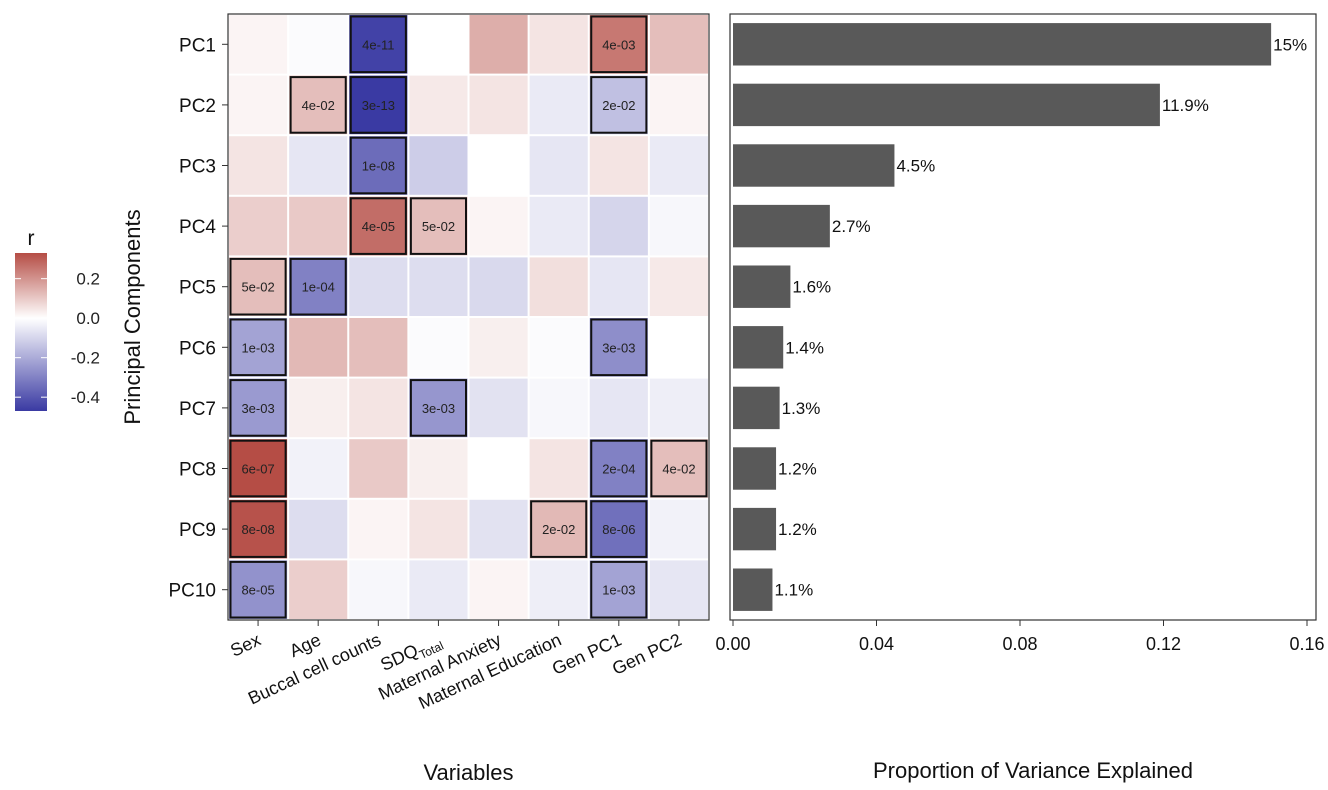 The height and width of the screenshot is (790, 1328). What do you see at coordinates (245, 644) in the screenshot?
I see `x-tick-label-text: Sex` at bounding box center [245, 644].